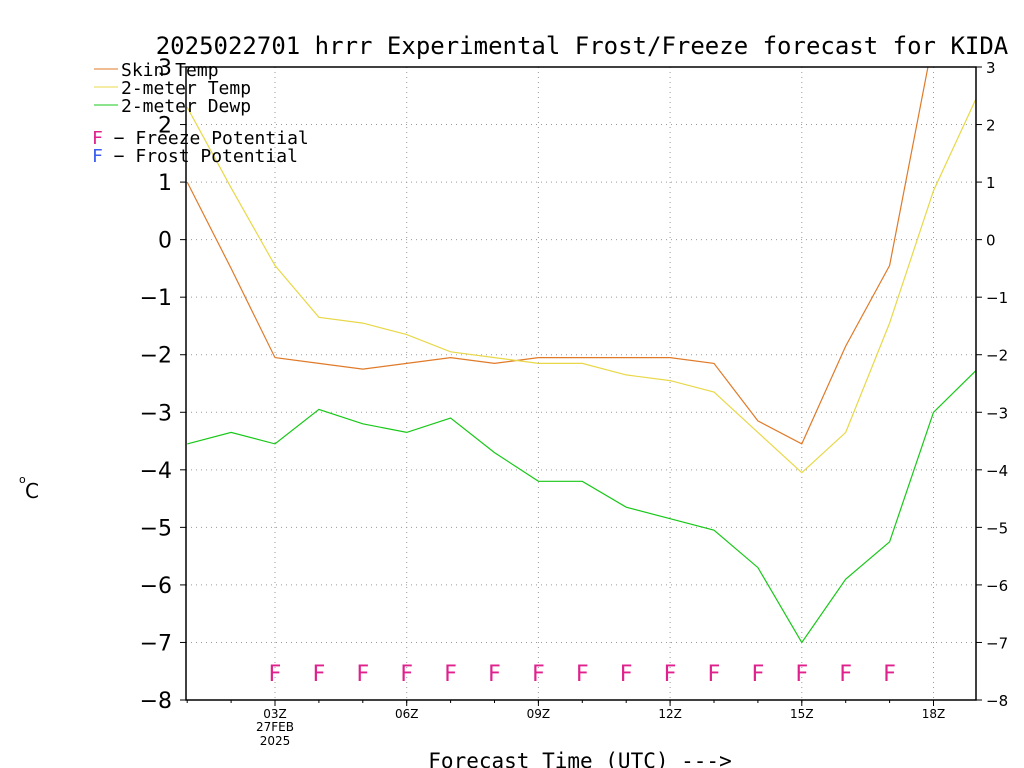  What do you see at coordinates (156, 298) in the screenshot?
I see `y-tick-label-left: −1` at bounding box center [156, 298].